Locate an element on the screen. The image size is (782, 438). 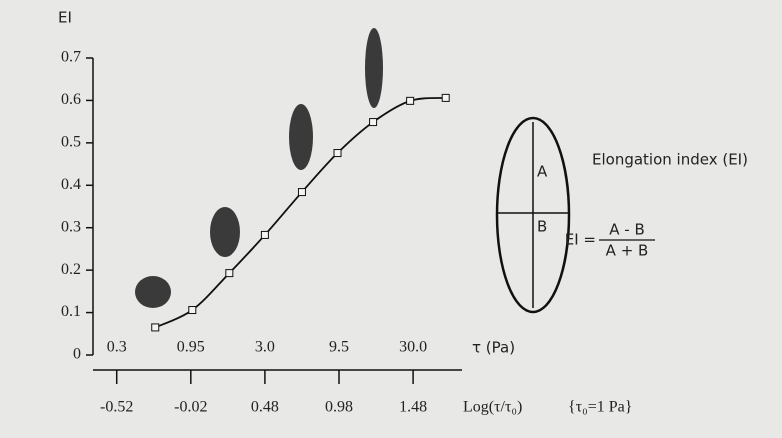
formula-denominator: A + B is located at coordinates (627, 251).